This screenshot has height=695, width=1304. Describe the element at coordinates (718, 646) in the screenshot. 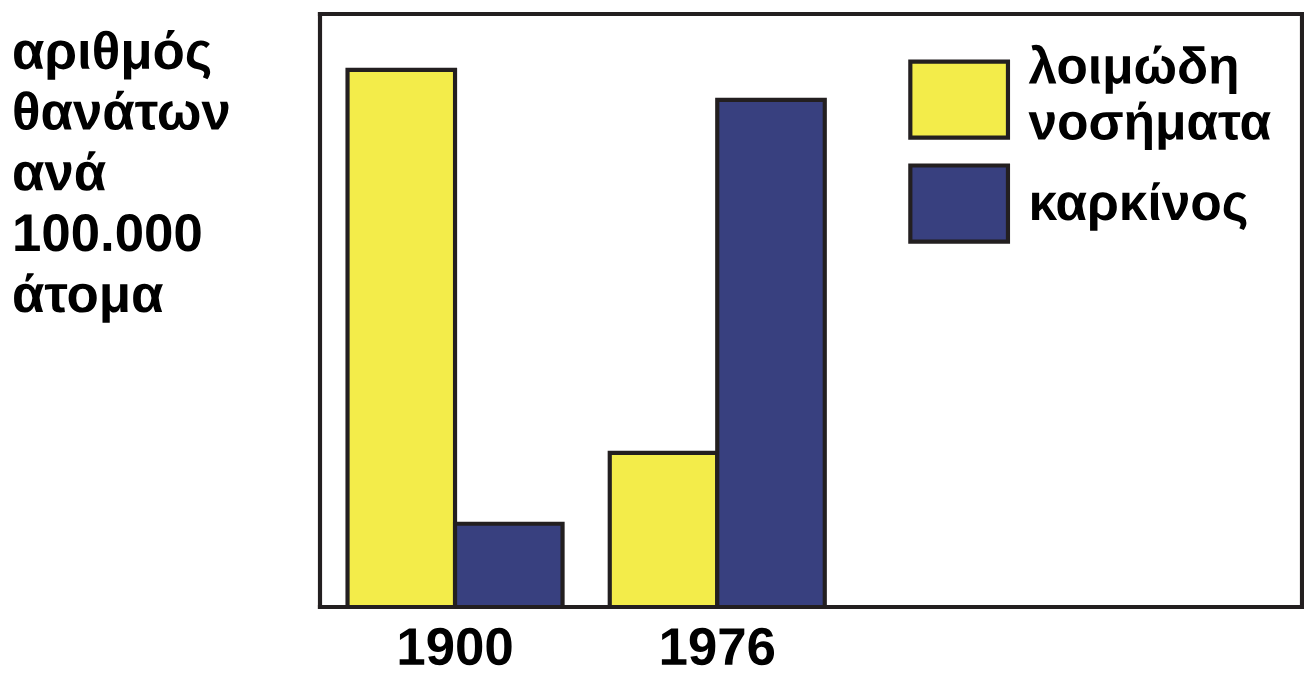

I see `x-tick-label: 1976` at that location.